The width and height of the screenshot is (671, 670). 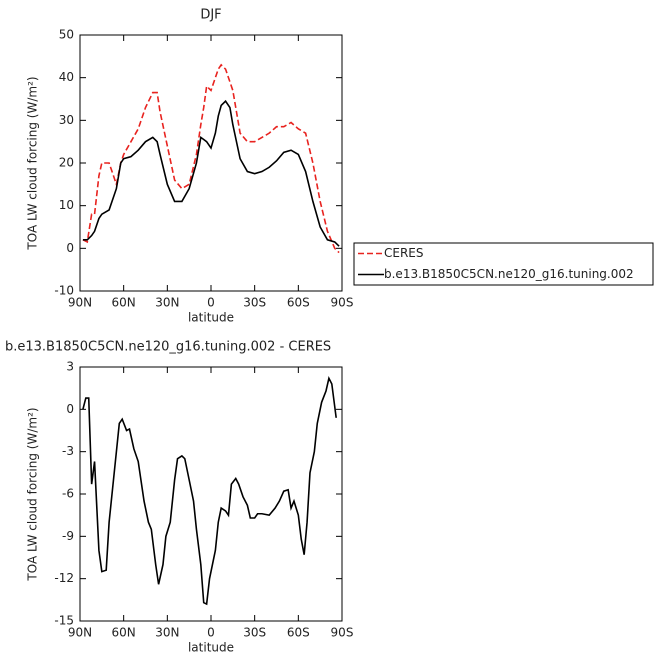 What do you see at coordinates (509, 274) in the screenshot?
I see `legend-label: b.e13.B1850C5CN.ne120_g16.tuning.002` at bounding box center [509, 274].